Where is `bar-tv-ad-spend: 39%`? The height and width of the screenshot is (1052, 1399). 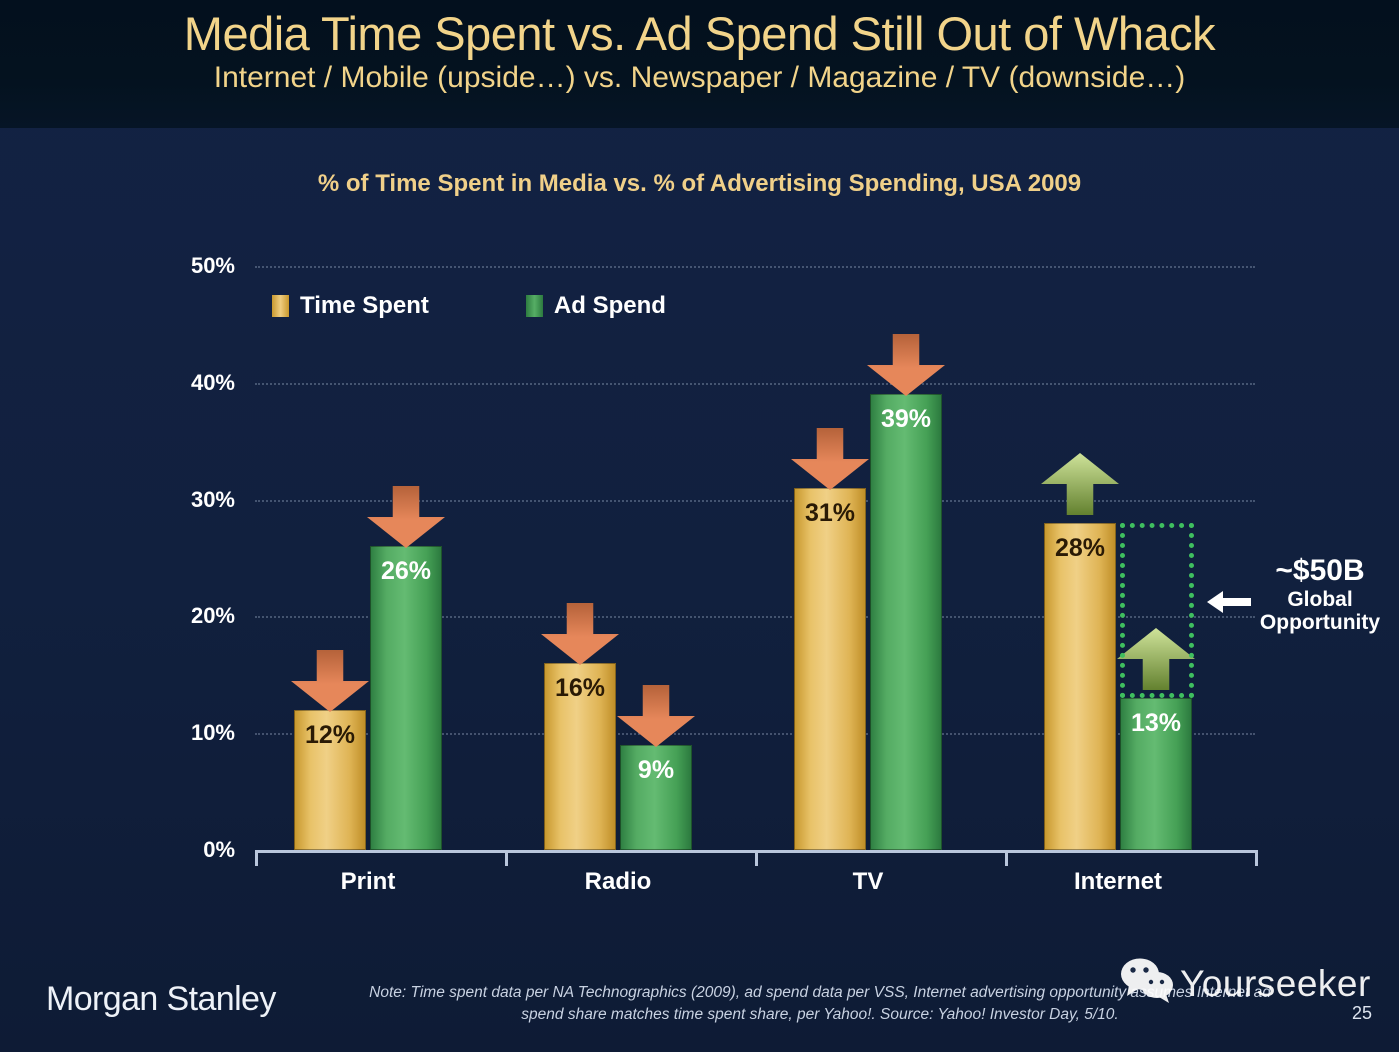
bar-tv-ad-spend: 39% is located at coordinates (906, 622).